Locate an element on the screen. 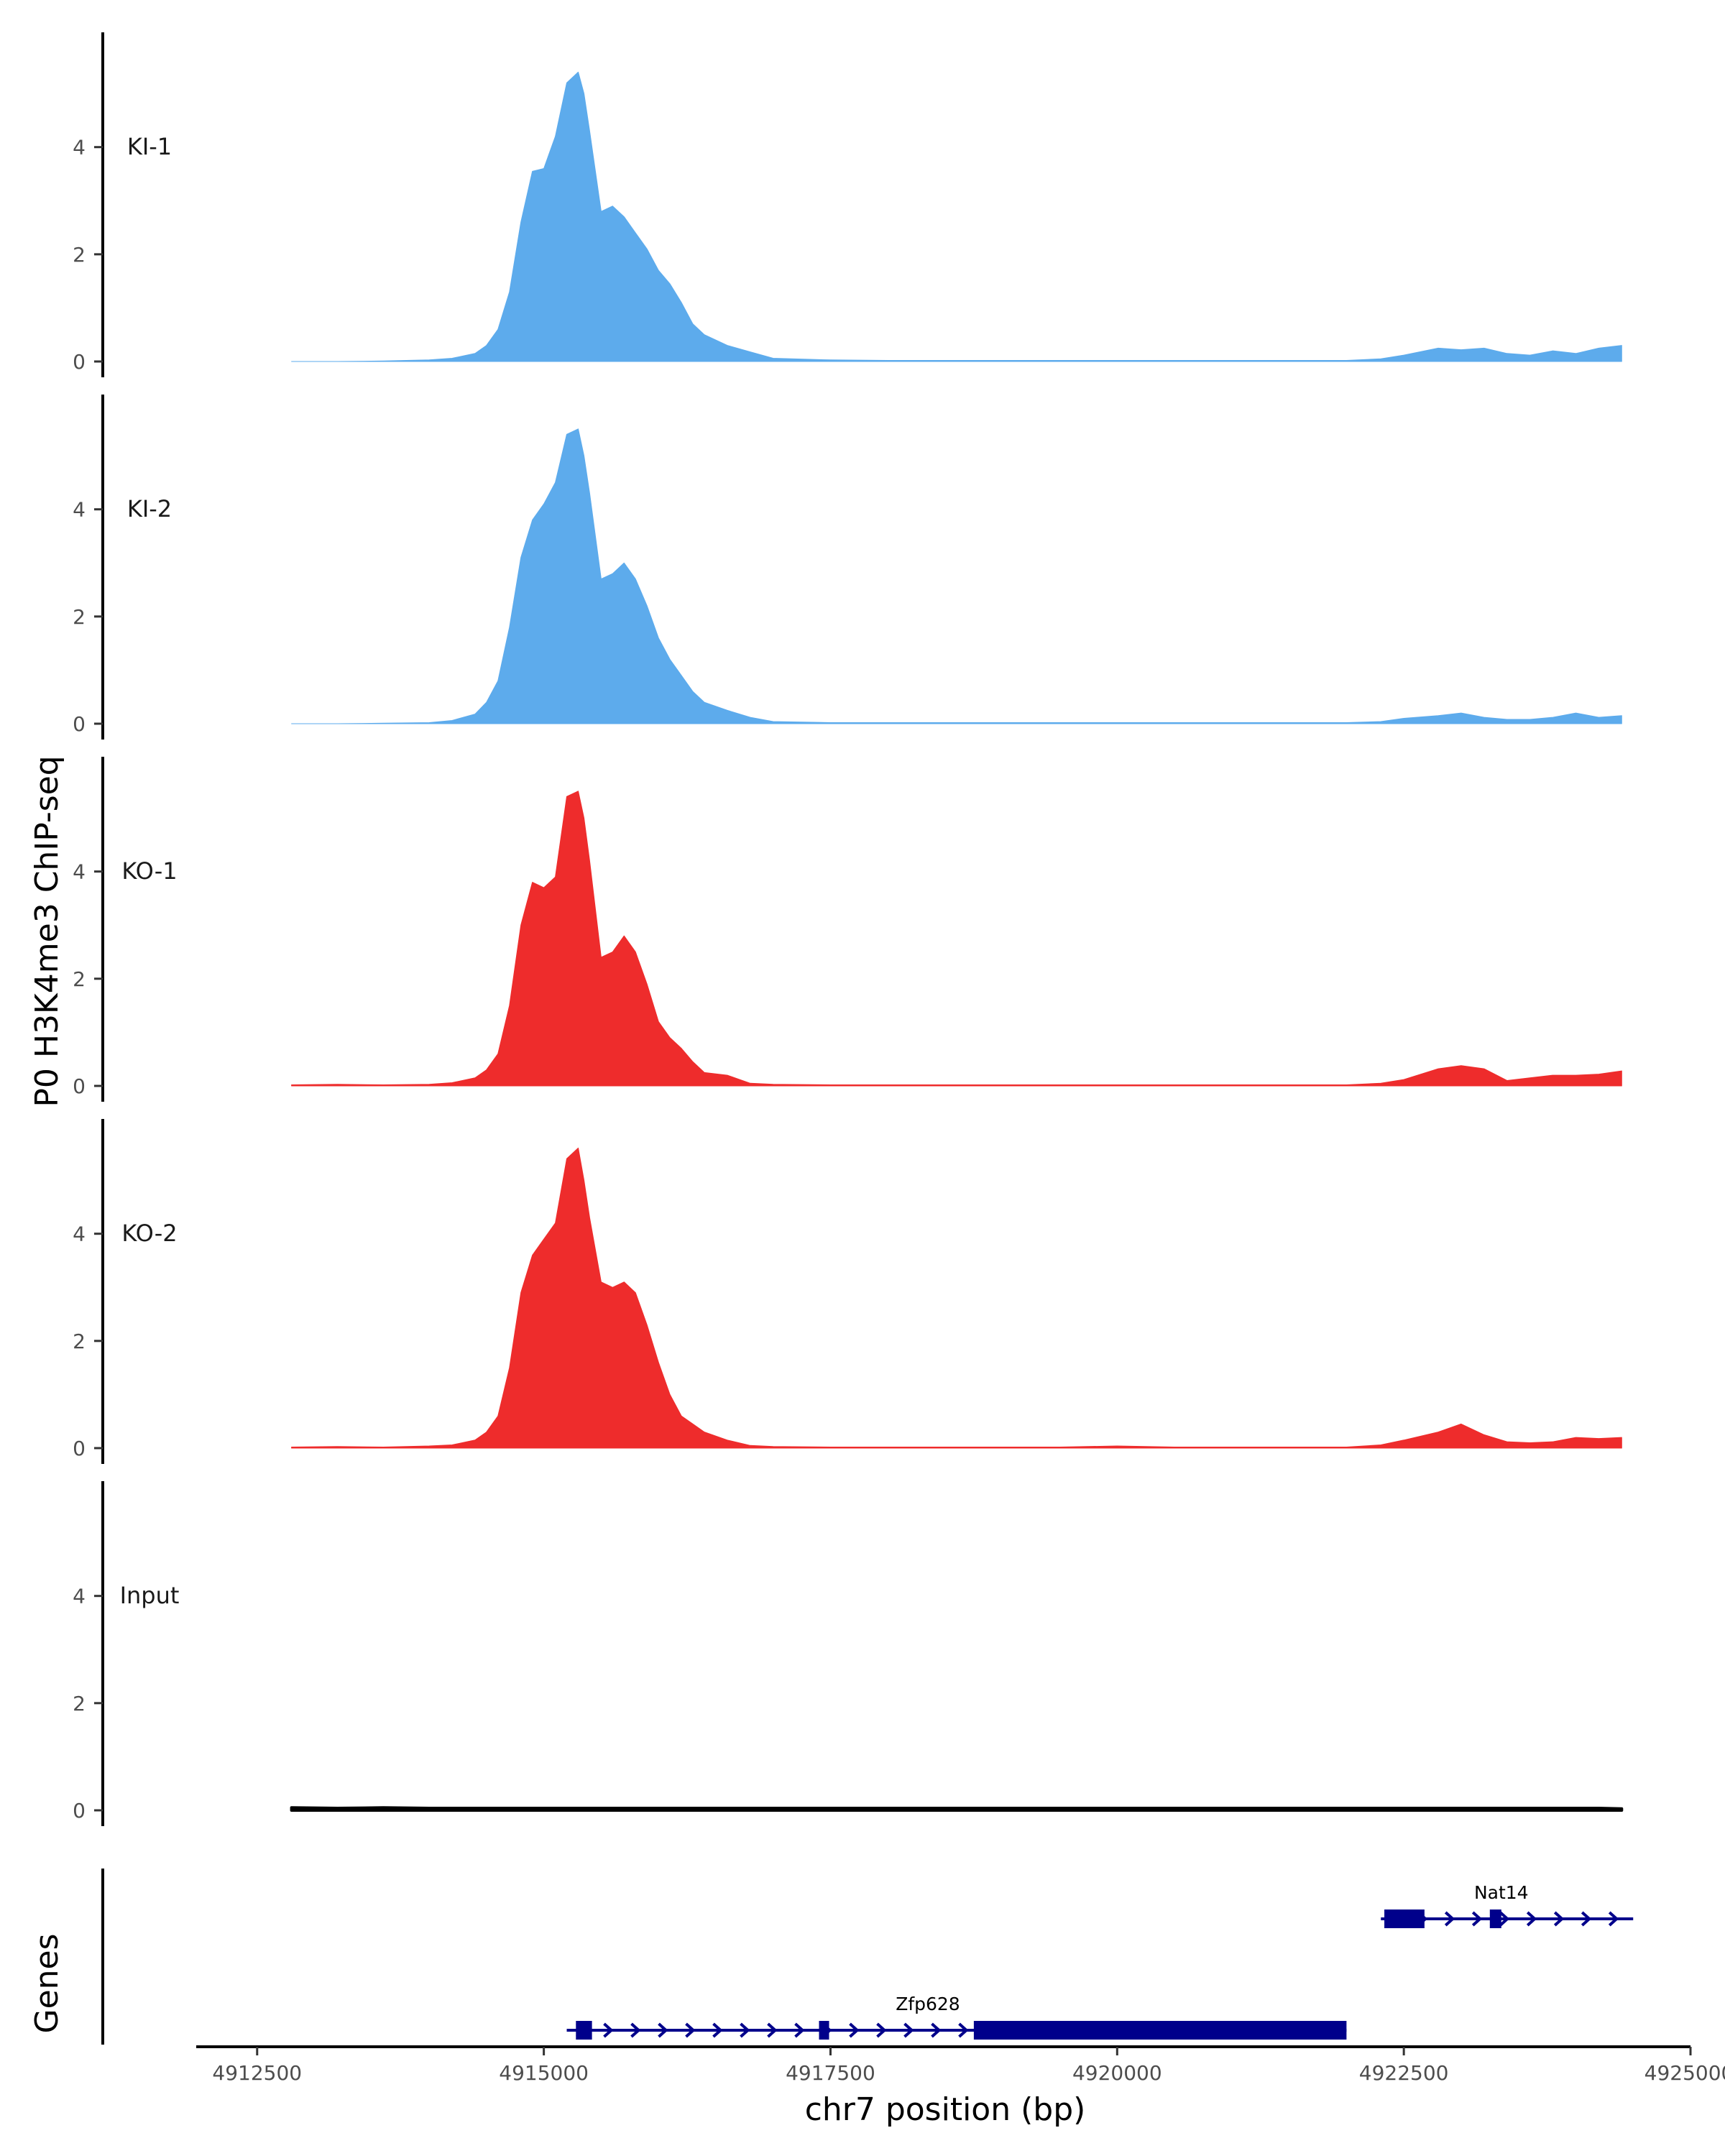 The height and width of the screenshot is (2156, 1725). x-tick-label: 4922500 is located at coordinates (1404, 2073).